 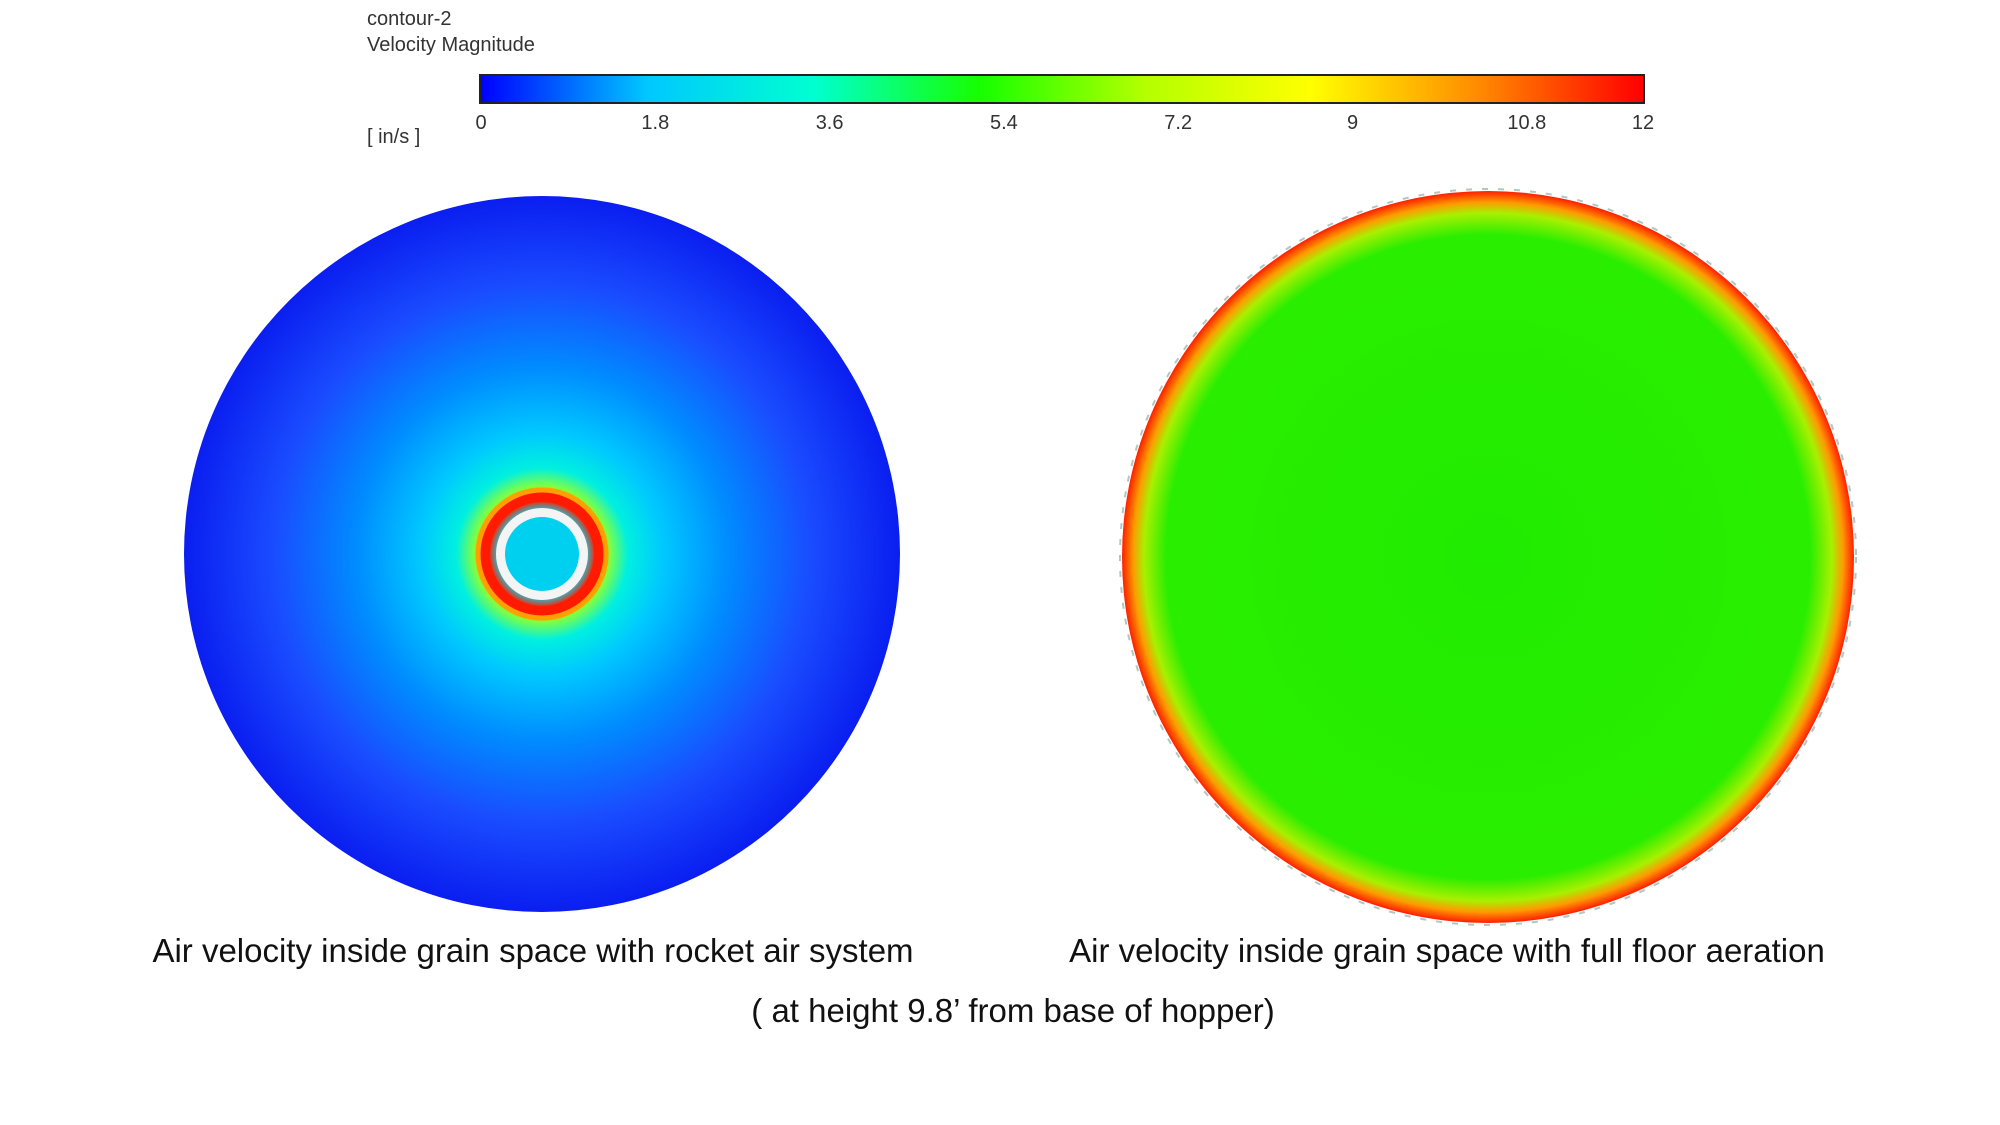 What do you see at coordinates (655, 123) in the screenshot?
I see `colorbar-tick-label: 1.8` at bounding box center [655, 123].